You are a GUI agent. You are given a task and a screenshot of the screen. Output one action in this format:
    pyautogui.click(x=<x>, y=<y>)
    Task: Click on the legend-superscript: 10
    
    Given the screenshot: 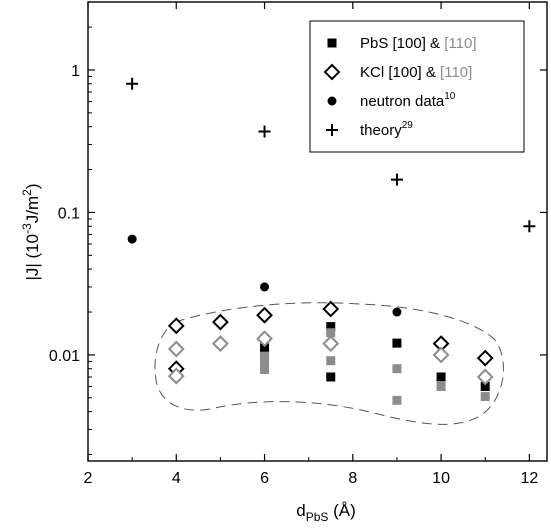 What is the action you would take?
    pyautogui.click(x=450, y=96)
    